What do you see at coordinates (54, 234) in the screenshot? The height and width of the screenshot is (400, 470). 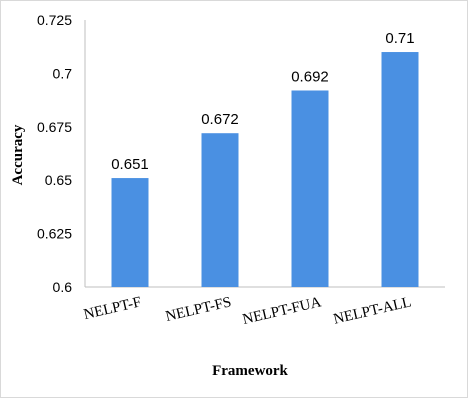 I see `y-tick-label: 0.625` at bounding box center [54, 234].